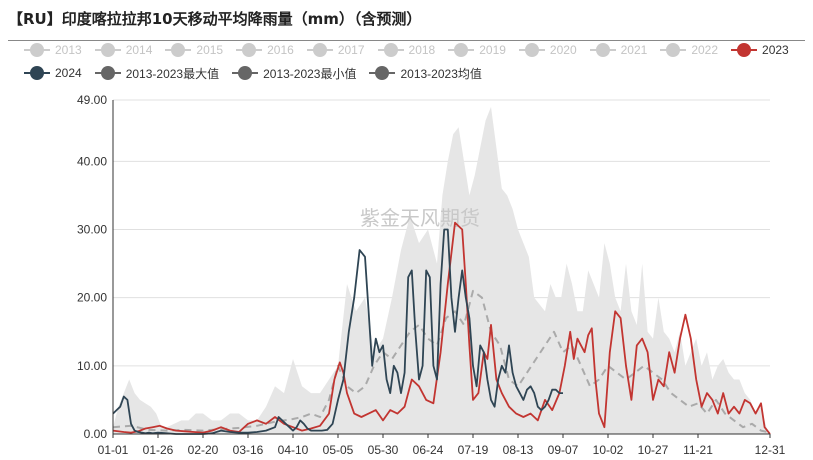  Describe the element at coordinates (563, 50) in the screenshot. I see `legend-label: 2020` at that location.